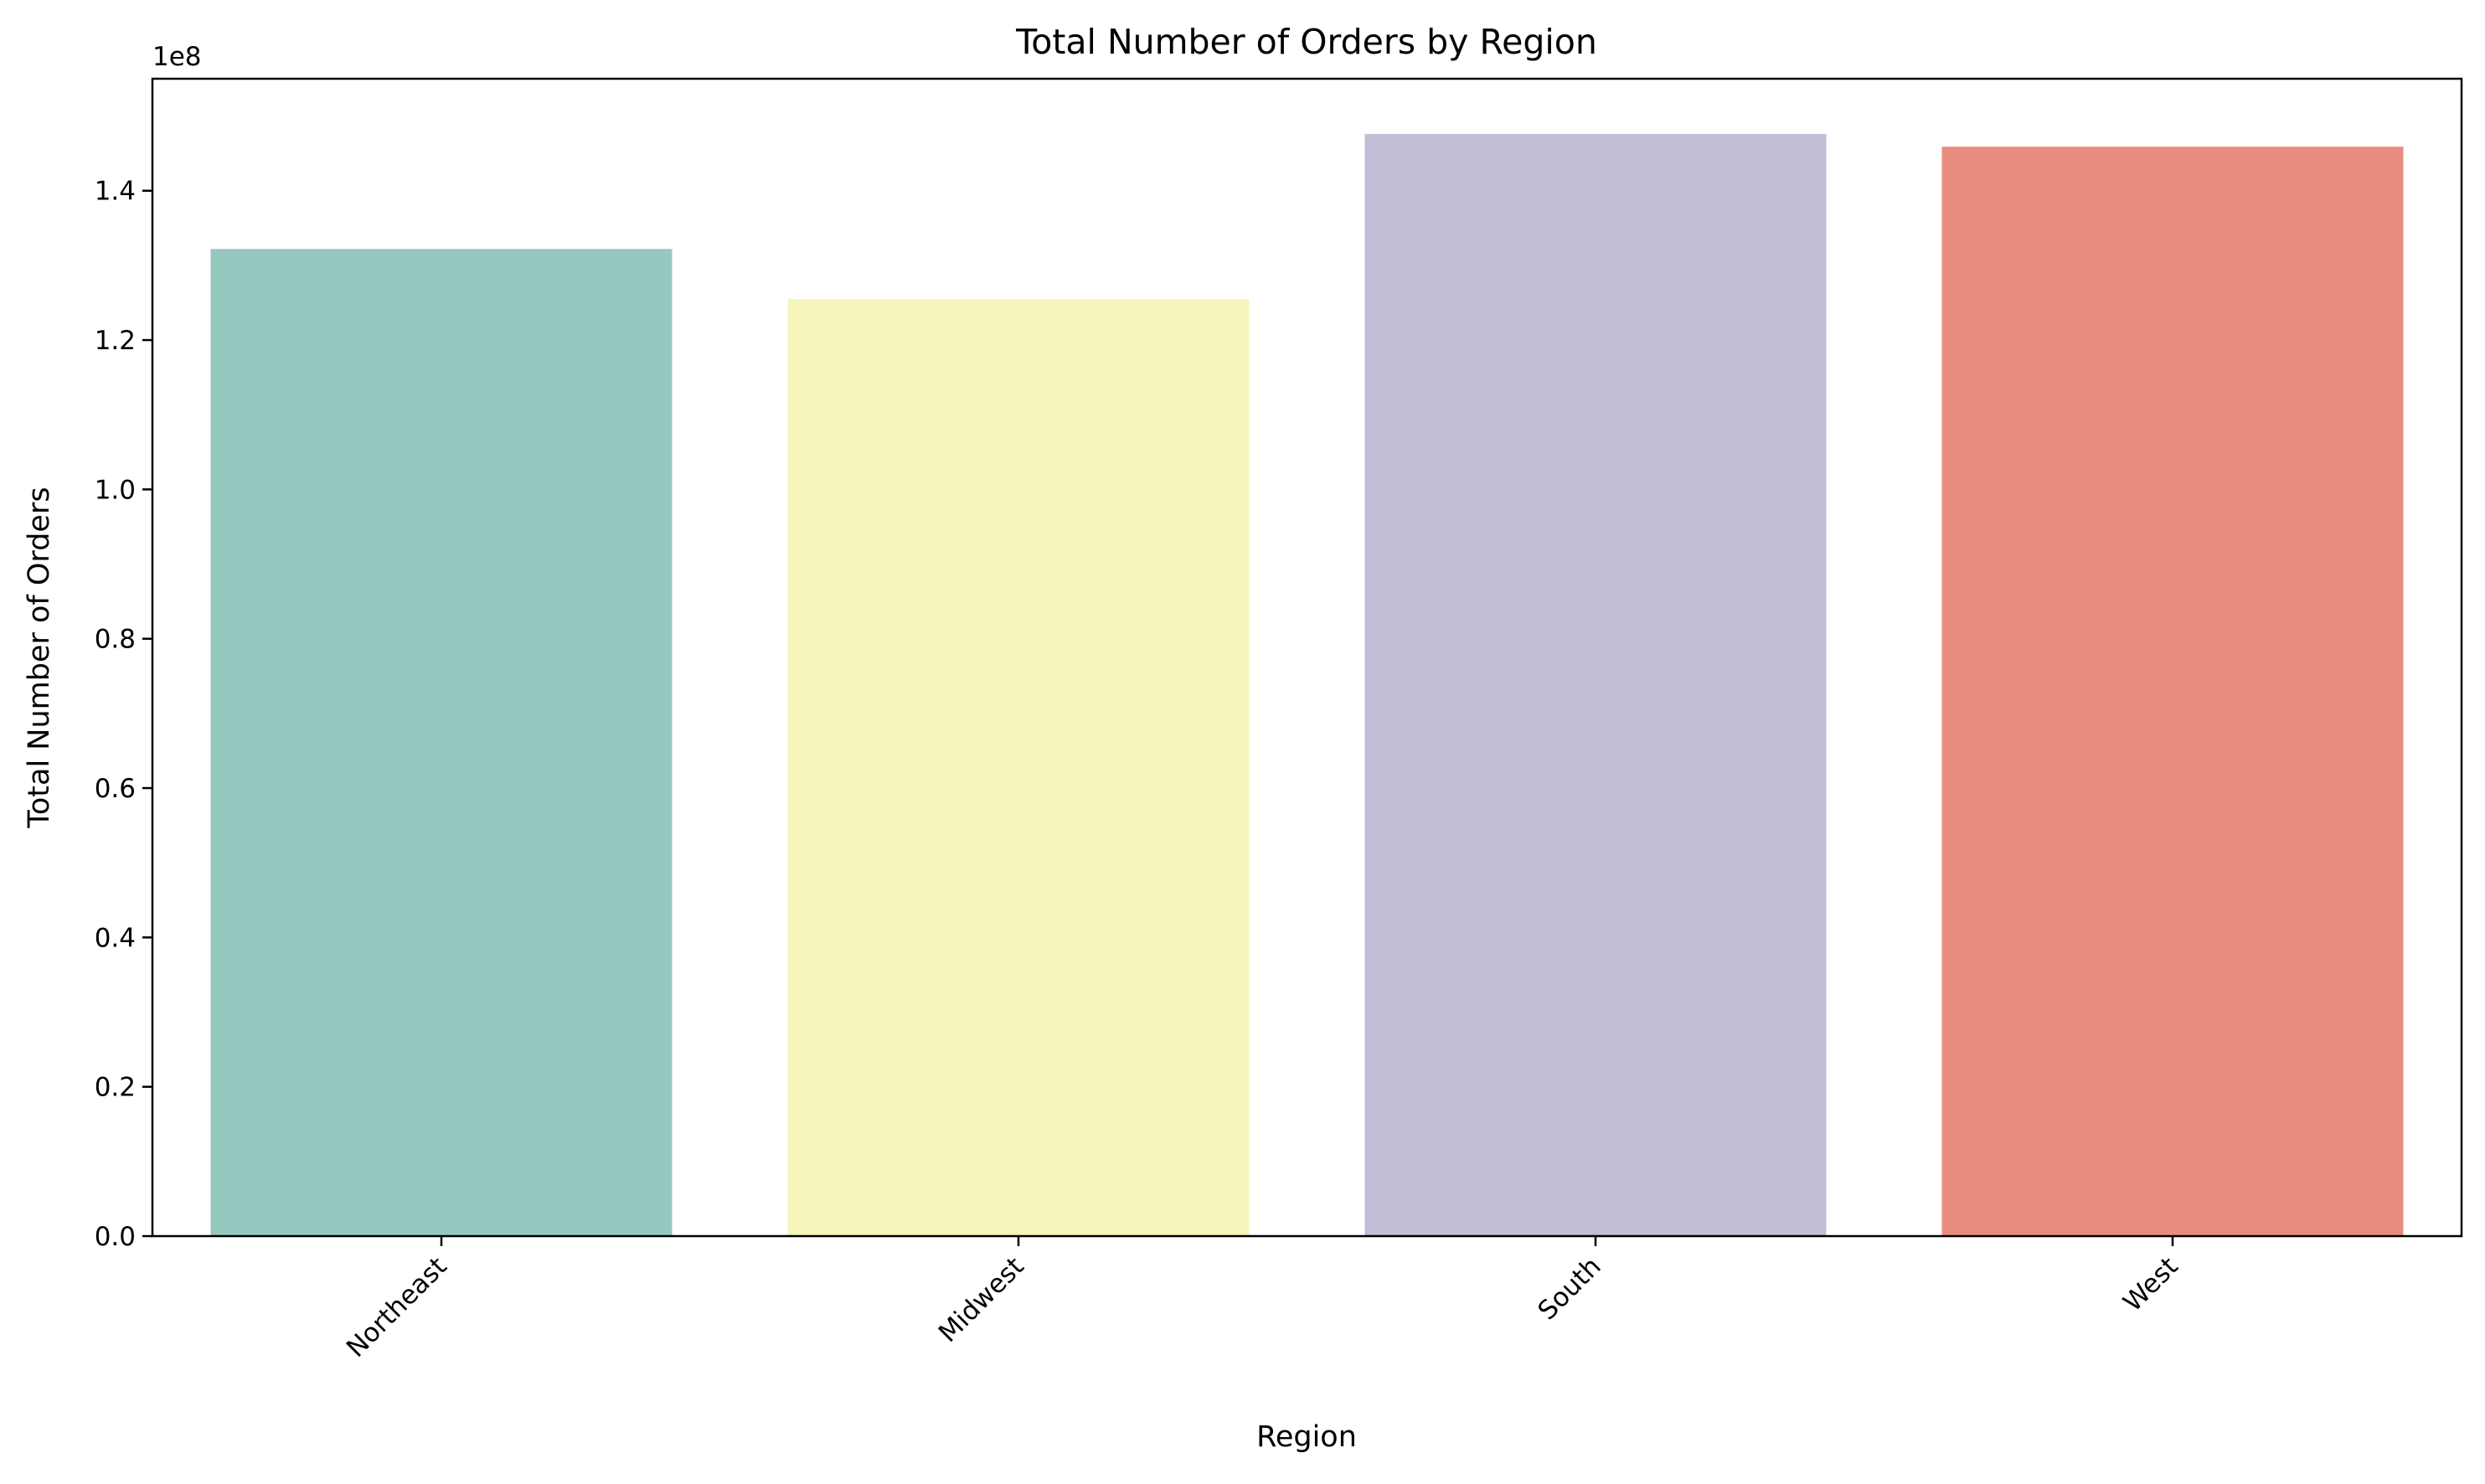  Describe the element at coordinates (177, 57) in the screenshot. I see `y-axis-offset-label: 1e8` at that location.